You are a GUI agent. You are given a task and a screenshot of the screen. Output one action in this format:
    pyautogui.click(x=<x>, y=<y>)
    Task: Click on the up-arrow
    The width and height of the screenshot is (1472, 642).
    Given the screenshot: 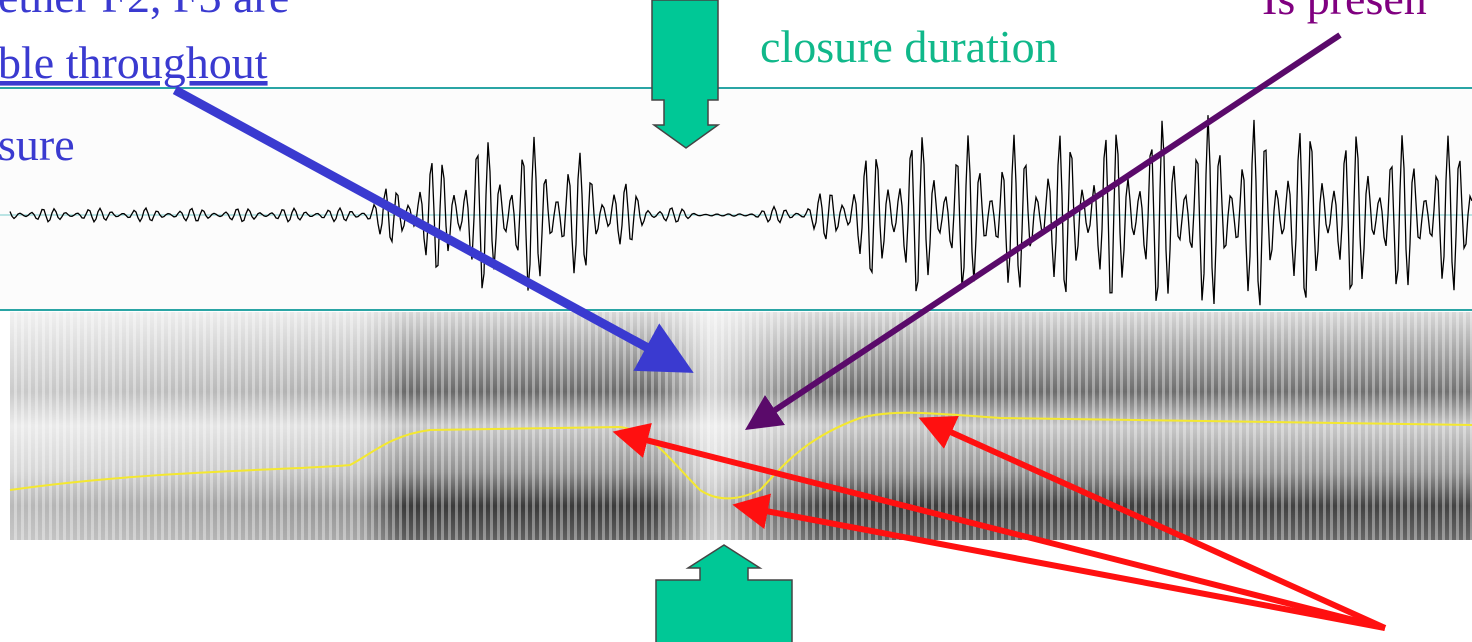 What is the action you would take?
    pyautogui.click(x=724, y=593)
    